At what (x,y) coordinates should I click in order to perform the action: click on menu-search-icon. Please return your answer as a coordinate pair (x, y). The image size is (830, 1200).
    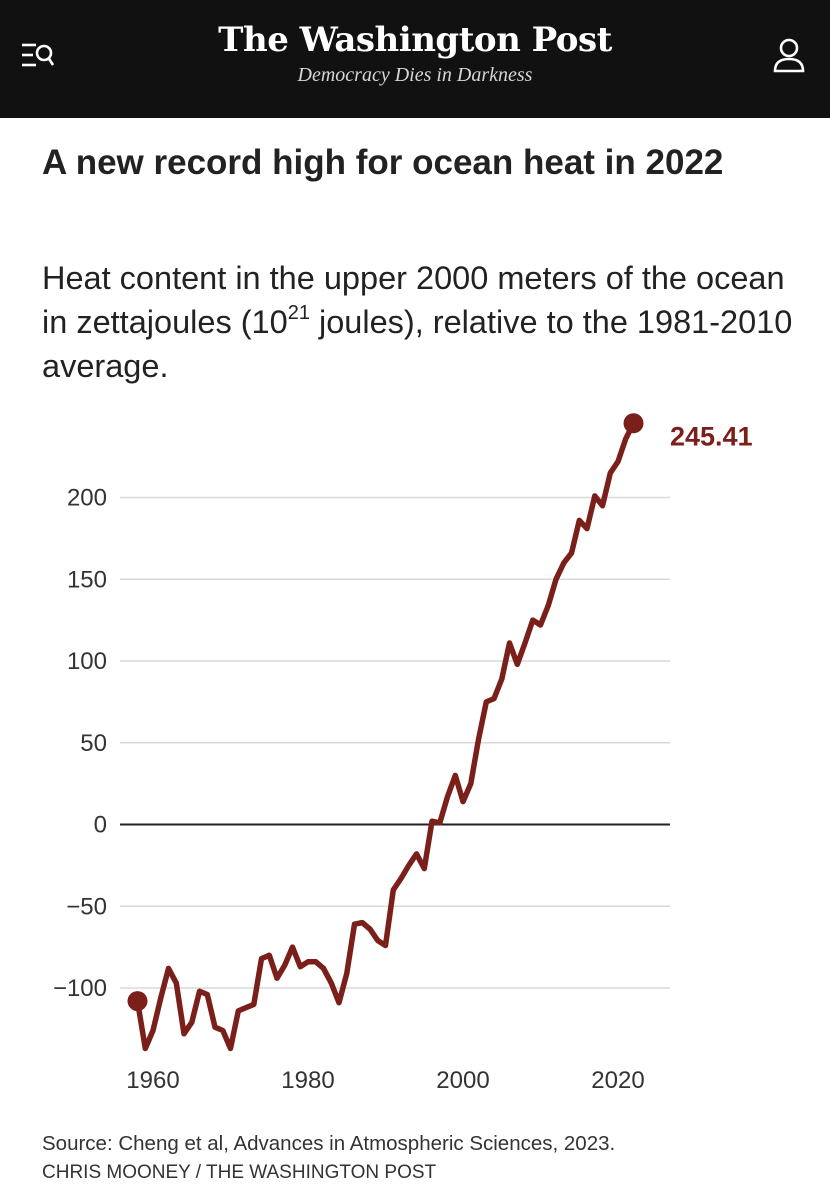
    Looking at the image, I should click on (39, 56).